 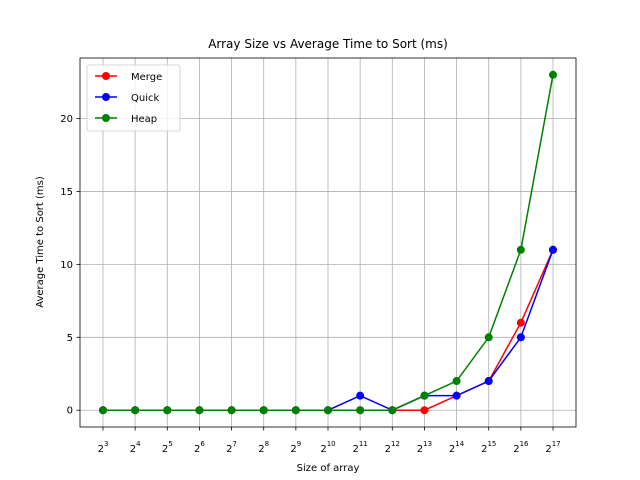 What do you see at coordinates (199, 447) in the screenshot?
I see `x-tick-label: 26` at bounding box center [199, 447].